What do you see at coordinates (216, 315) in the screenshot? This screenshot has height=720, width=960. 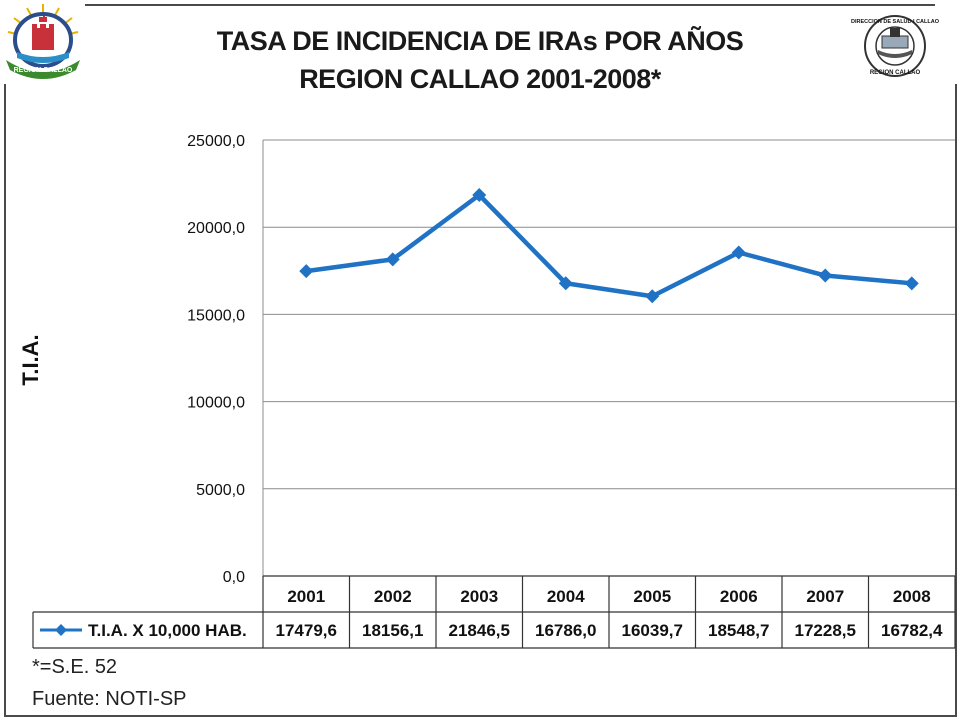 I see `y-tick-label: 15000,0` at bounding box center [216, 315].